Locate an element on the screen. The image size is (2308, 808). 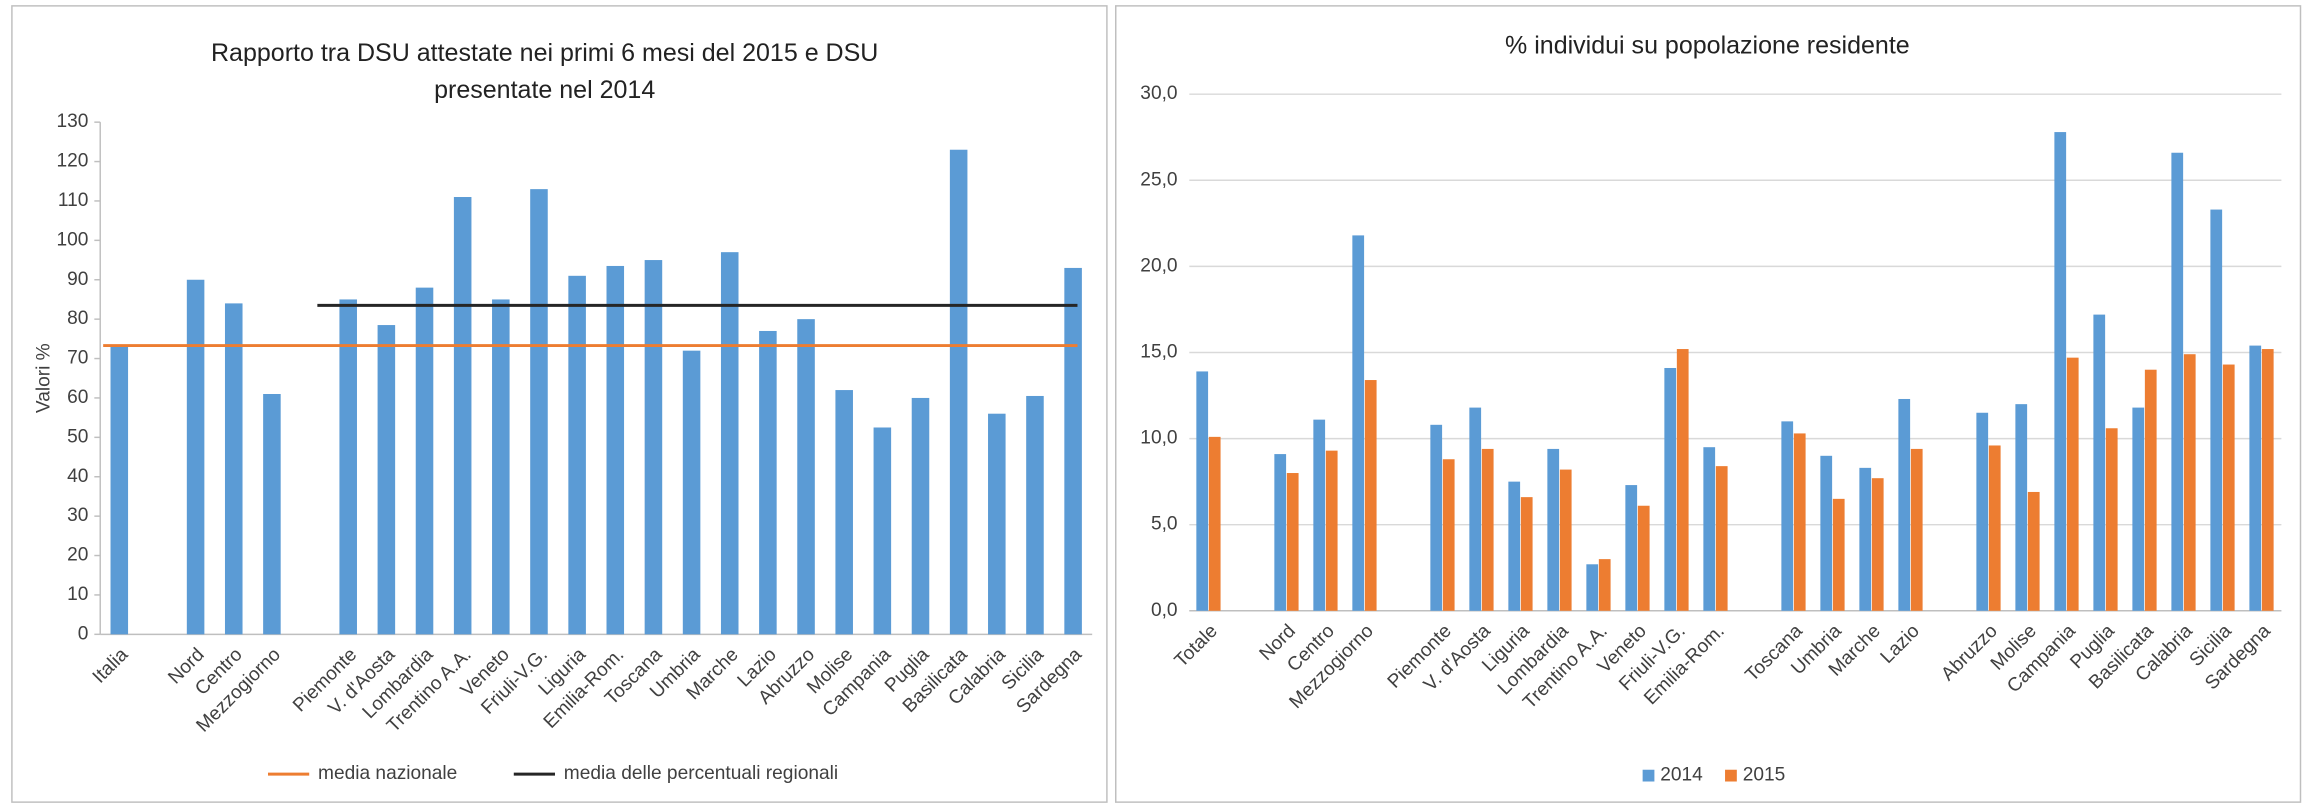
y-tick-label: 0 is located at coordinates (83, 633).